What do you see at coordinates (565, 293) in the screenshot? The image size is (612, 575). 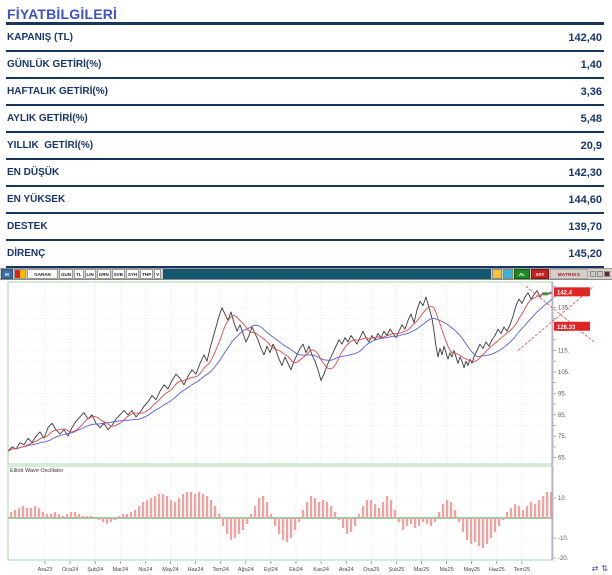 I see `svg-text: 142.4` at bounding box center [565, 293].